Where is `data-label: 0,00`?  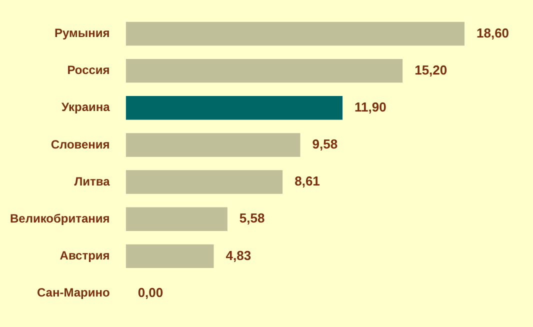
data-label: 0,00 is located at coordinates (151, 292).